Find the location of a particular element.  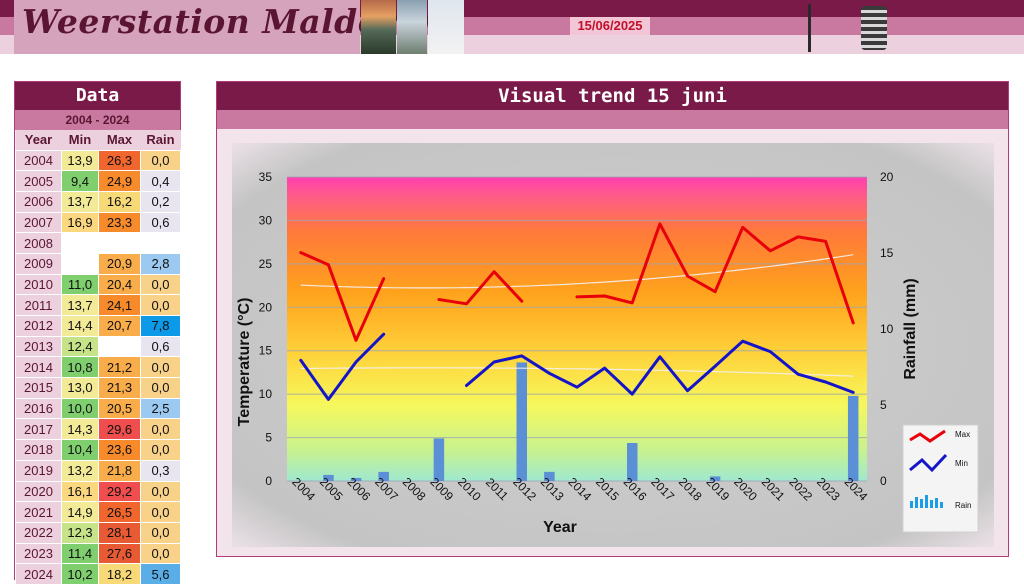

y2-tick-label: 15 is located at coordinates (887, 253).